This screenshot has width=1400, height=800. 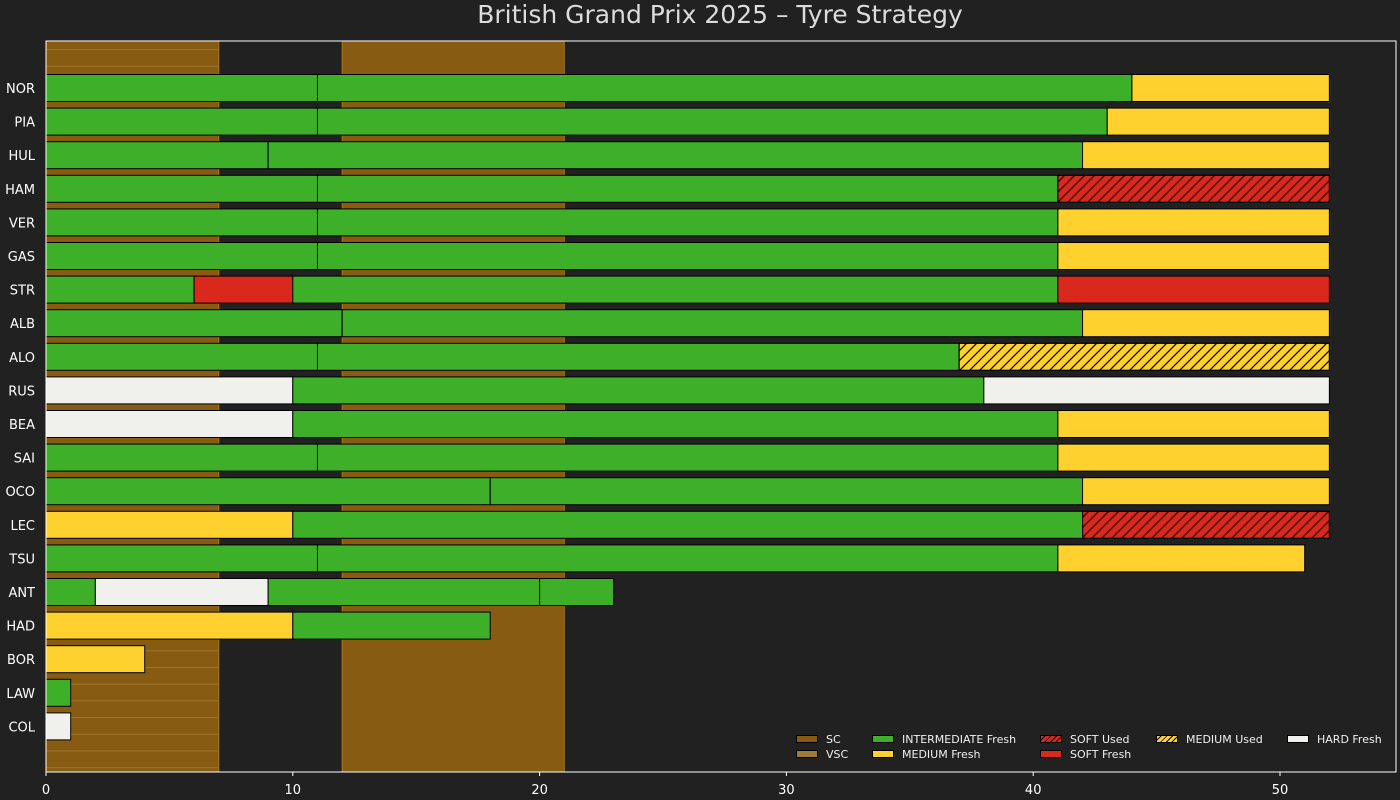 I want to click on y-tick-label-bor: BOR, so click(x=21, y=660).